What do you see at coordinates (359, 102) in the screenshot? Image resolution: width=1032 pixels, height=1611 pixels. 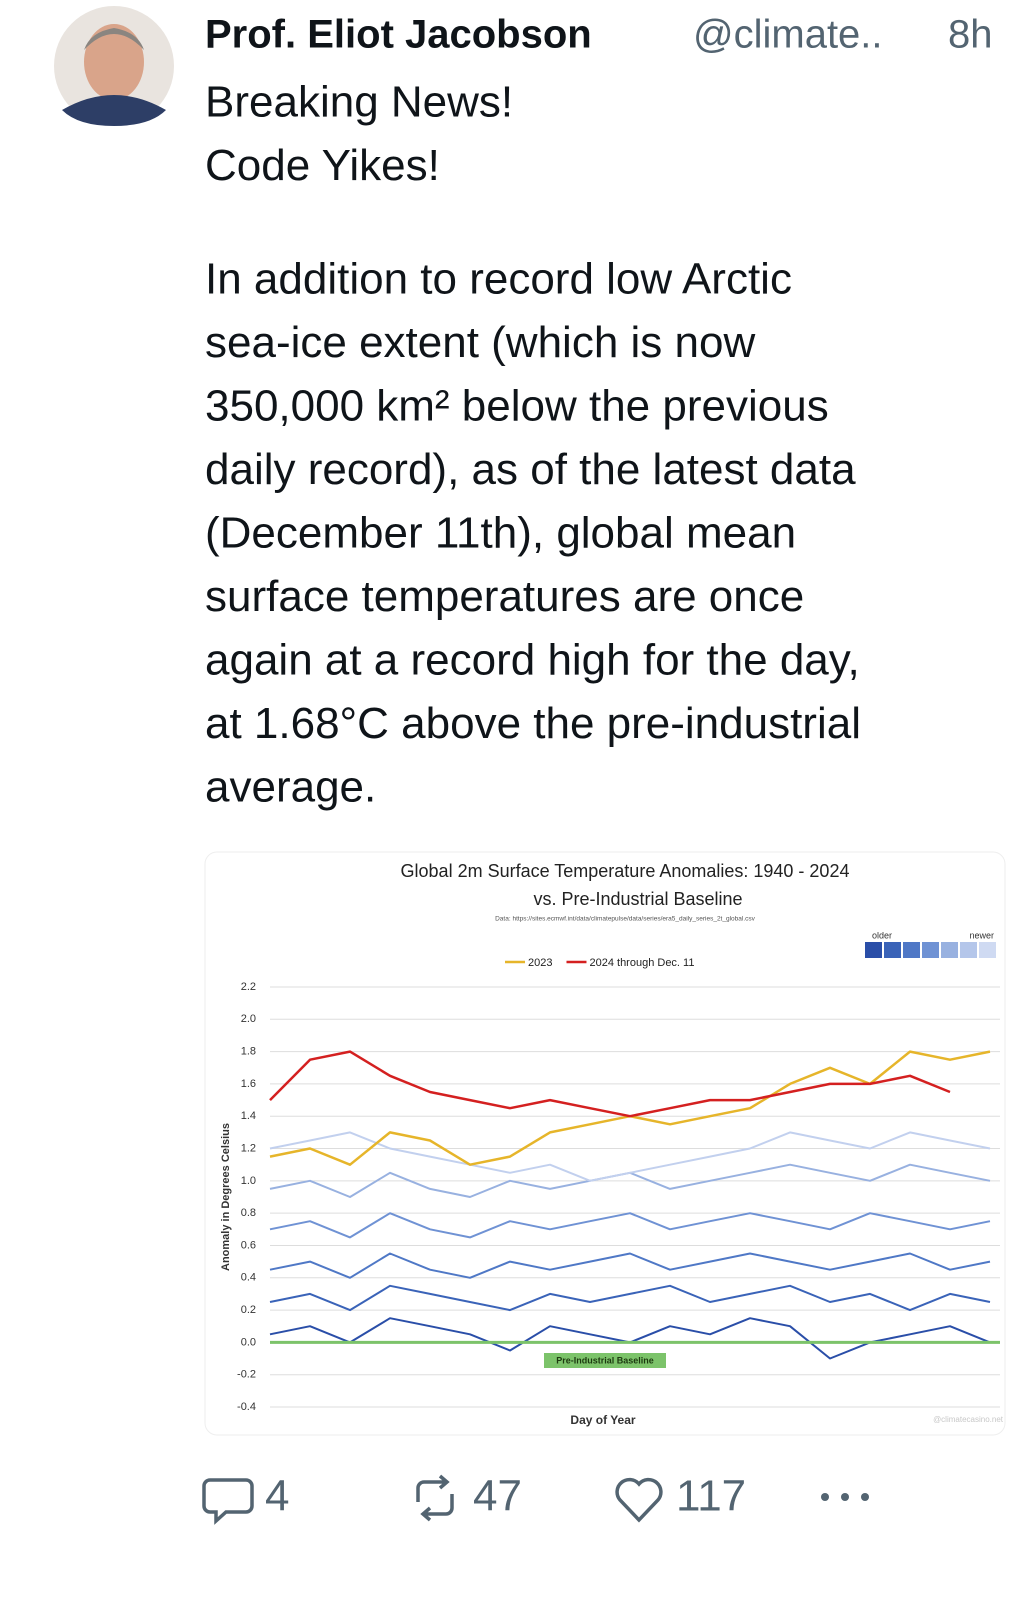 I see `body-line: Breaking News!` at bounding box center [359, 102].